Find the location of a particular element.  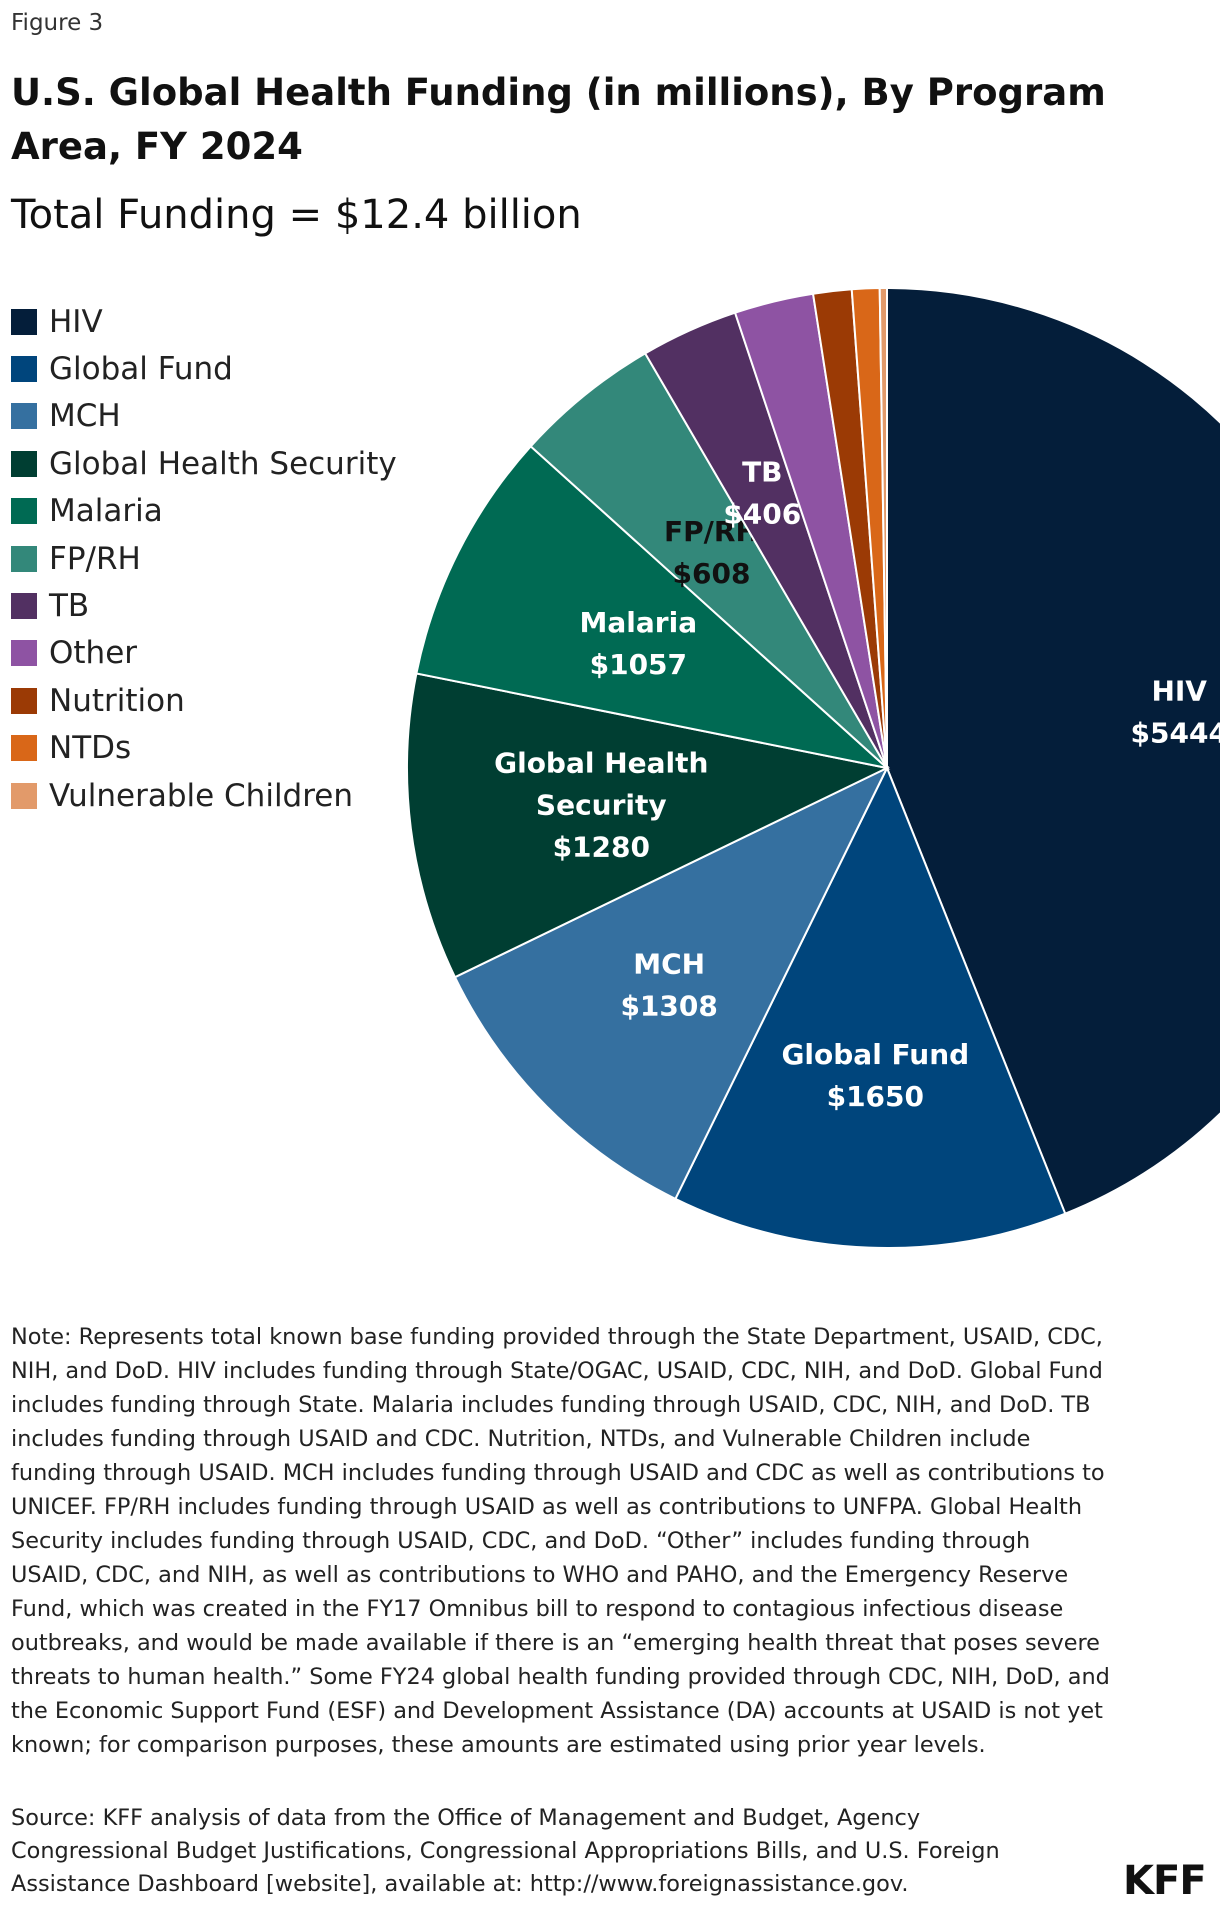

legend-item-malaria: Malaria is located at coordinates (204, 511).